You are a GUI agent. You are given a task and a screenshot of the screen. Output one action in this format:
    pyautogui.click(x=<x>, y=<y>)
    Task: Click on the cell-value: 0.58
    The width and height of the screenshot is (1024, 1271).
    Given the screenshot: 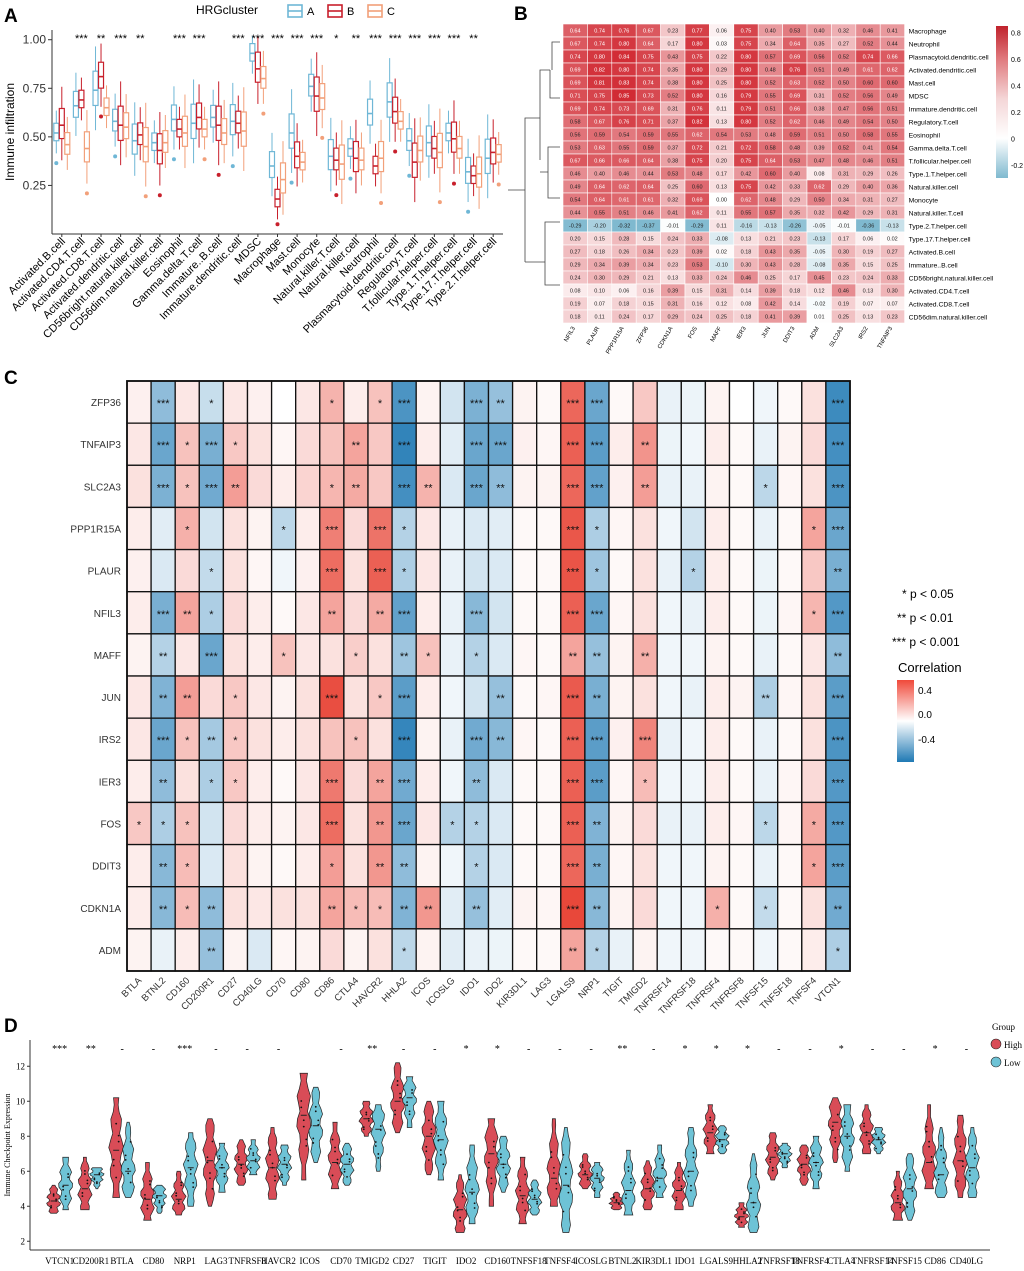 What is the action you would take?
    pyautogui.click(x=868, y=136)
    